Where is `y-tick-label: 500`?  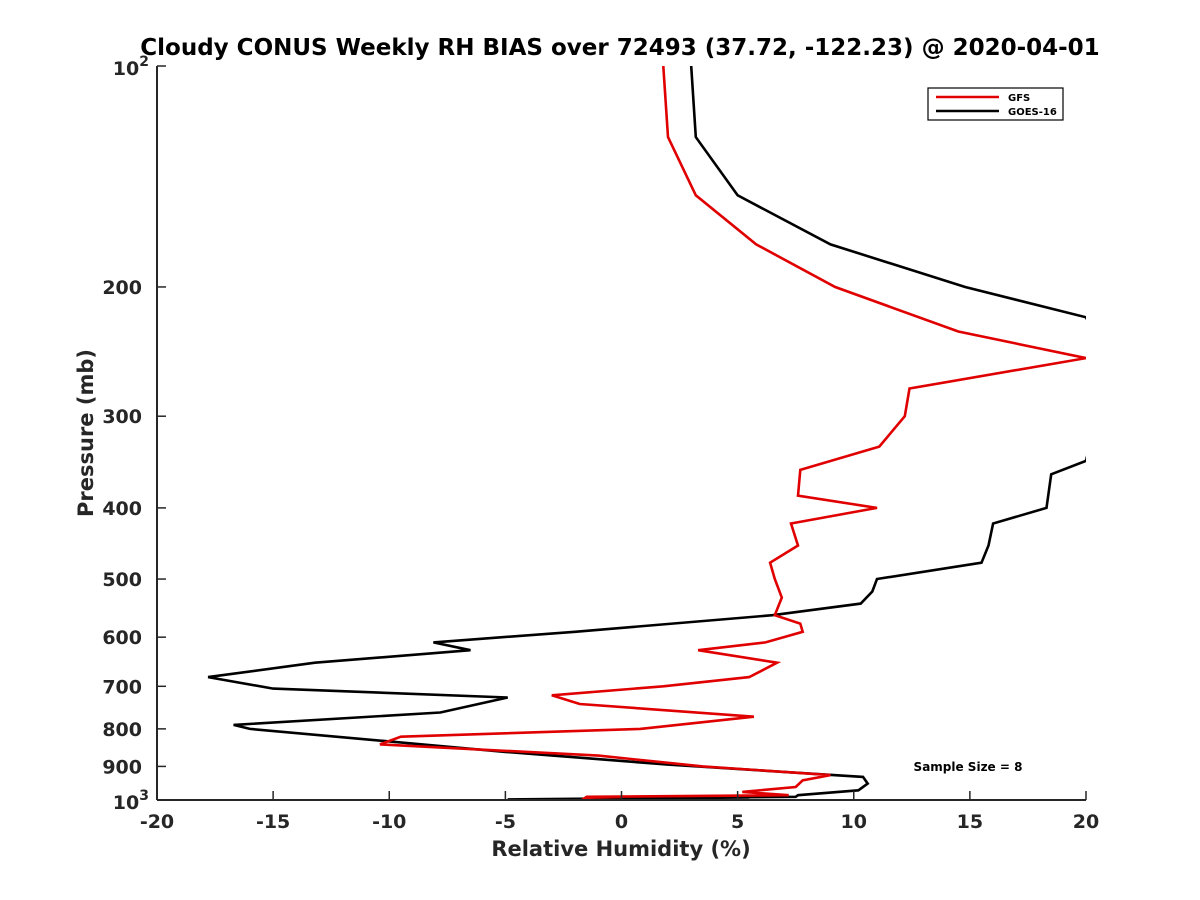
y-tick-label: 500 is located at coordinates (122, 580).